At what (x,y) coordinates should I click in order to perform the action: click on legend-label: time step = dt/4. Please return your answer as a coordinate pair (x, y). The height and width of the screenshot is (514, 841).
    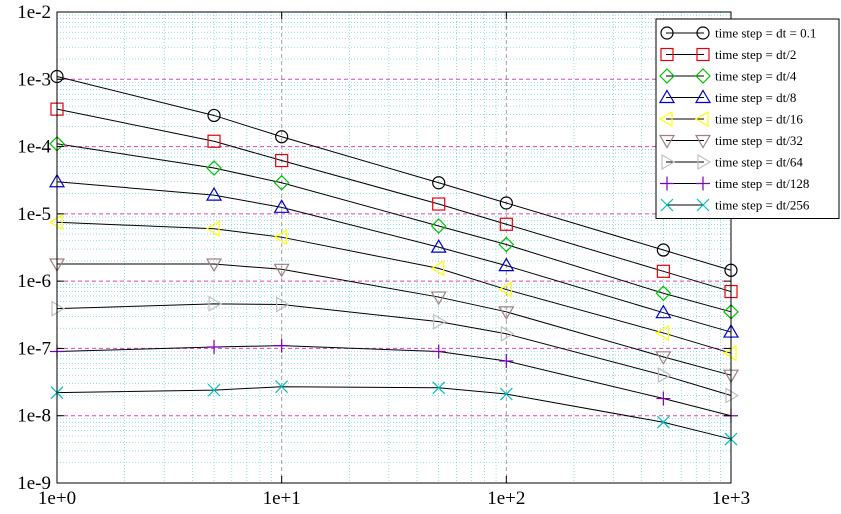
    Looking at the image, I should click on (756, 76).